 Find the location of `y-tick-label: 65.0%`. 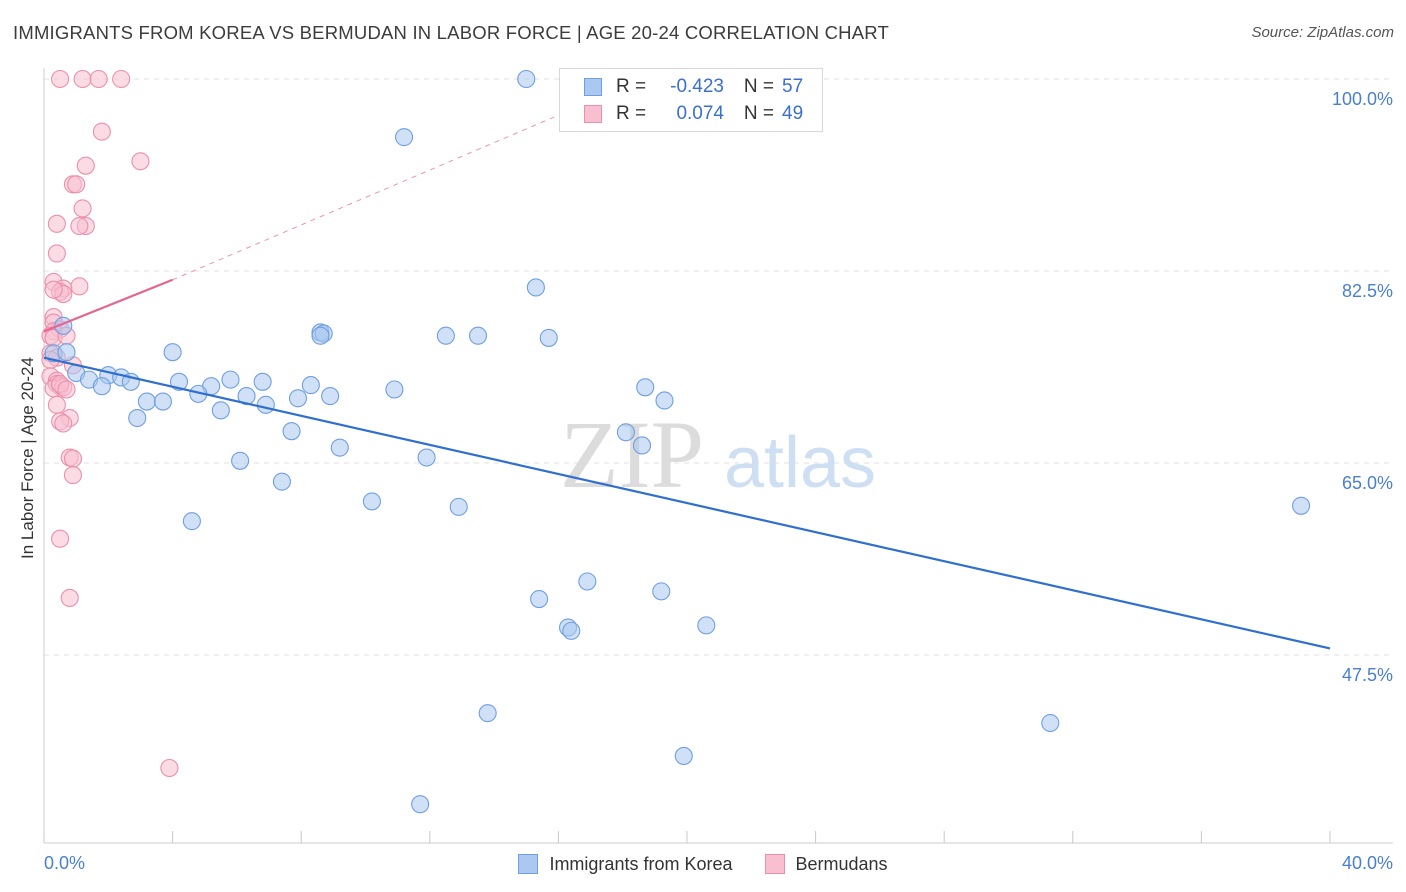

y-tick-label: 65.0% is located at coordinates (1367, 483).